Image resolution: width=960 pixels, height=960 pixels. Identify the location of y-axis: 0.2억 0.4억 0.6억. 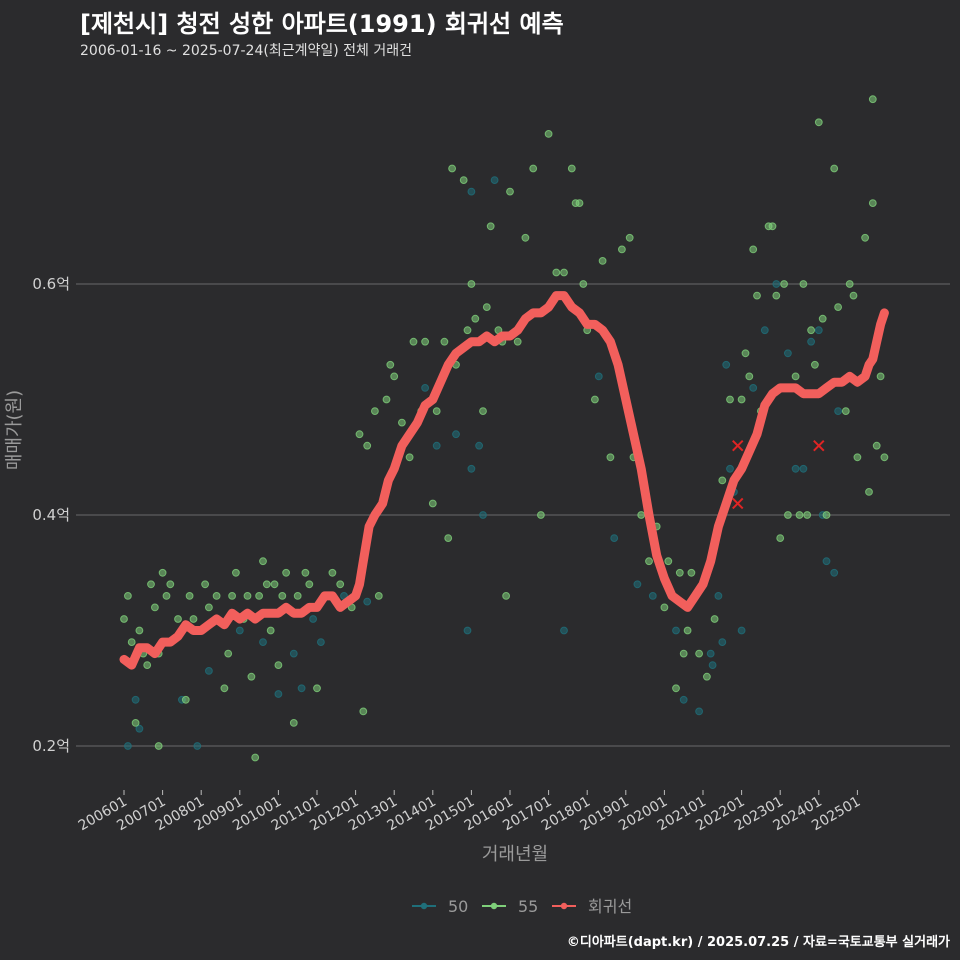
(51, 515).